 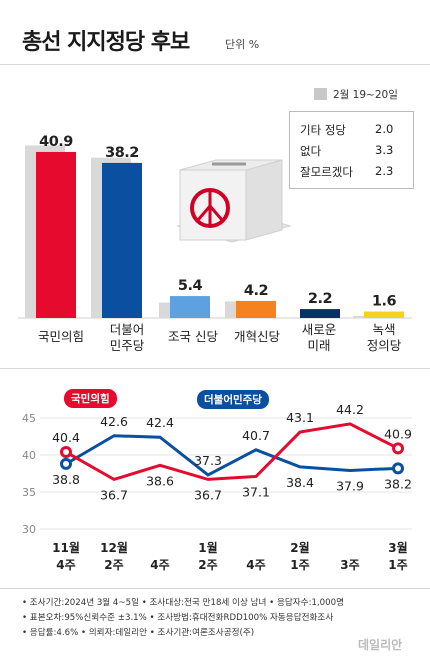 I want to click on category-label-1-line2: 민주당, so click(x=127, y=345).